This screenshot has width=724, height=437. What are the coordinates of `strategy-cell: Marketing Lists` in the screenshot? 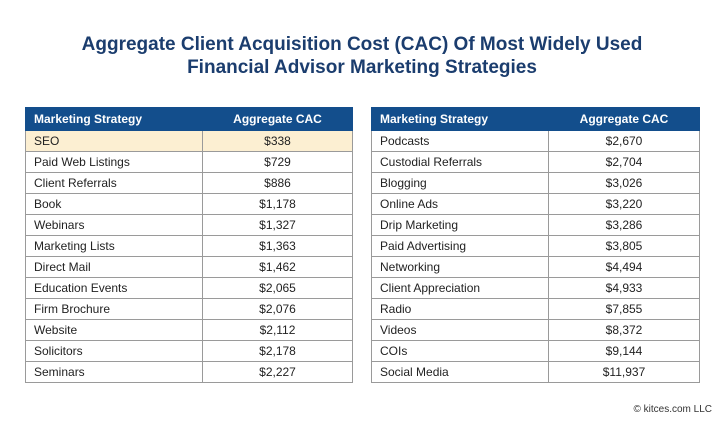 It's located at (114, 246).